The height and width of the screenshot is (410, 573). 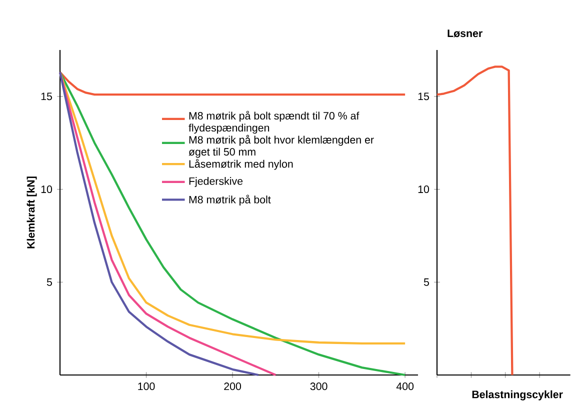 I want to click on legend-label: Fjederskive, so click(x=216, y=182).